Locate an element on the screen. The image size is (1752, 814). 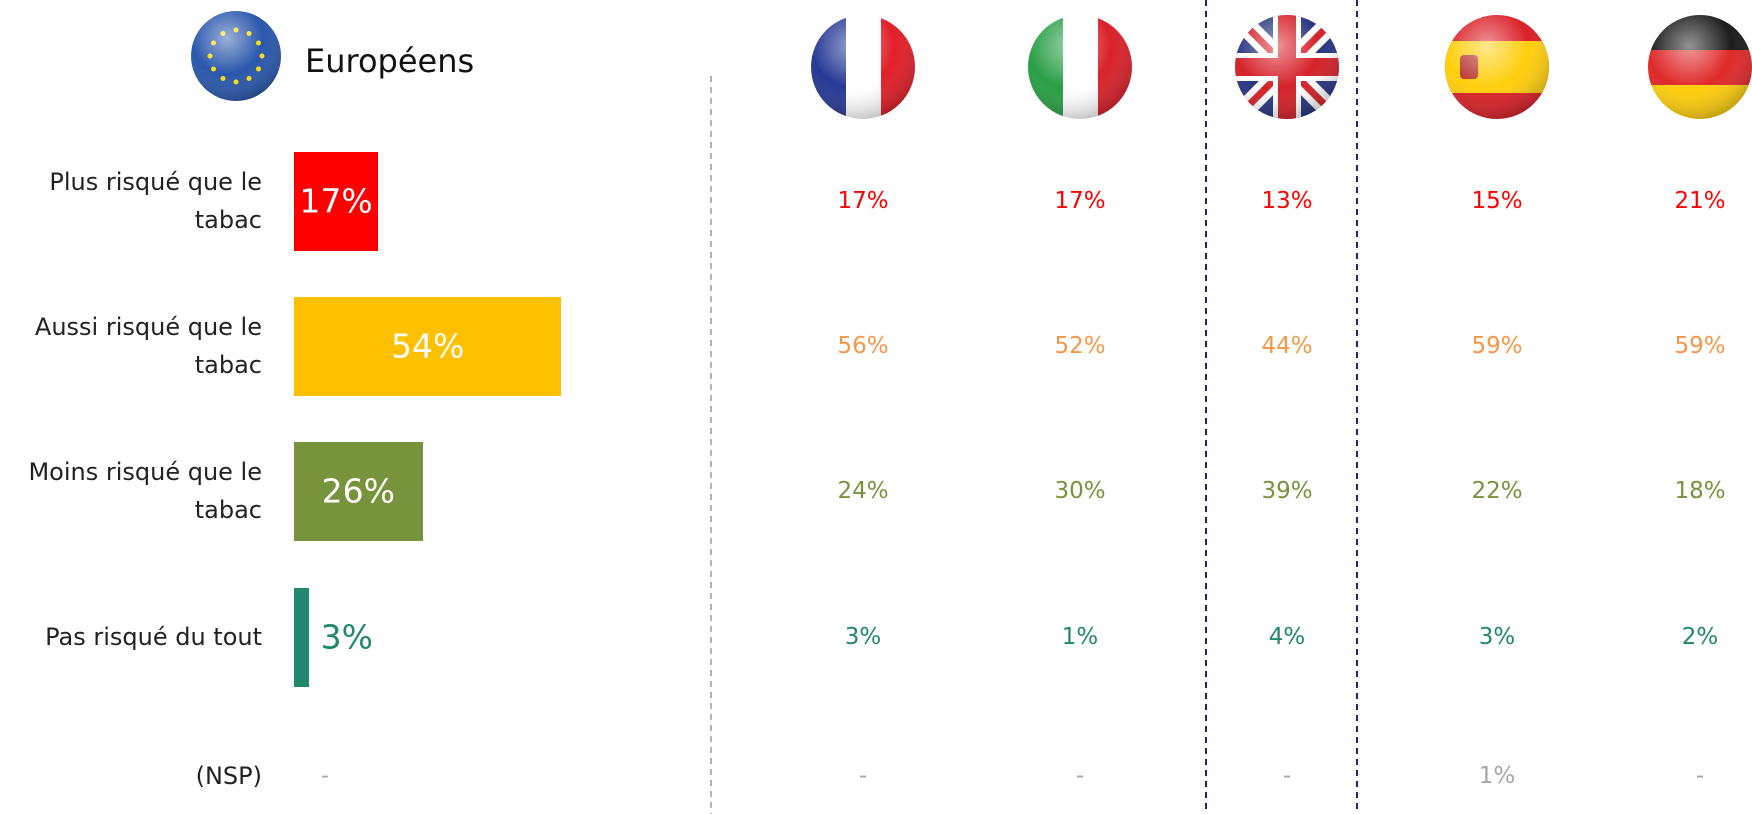
category-label: (NSP) is located at coordinates (228, 776).